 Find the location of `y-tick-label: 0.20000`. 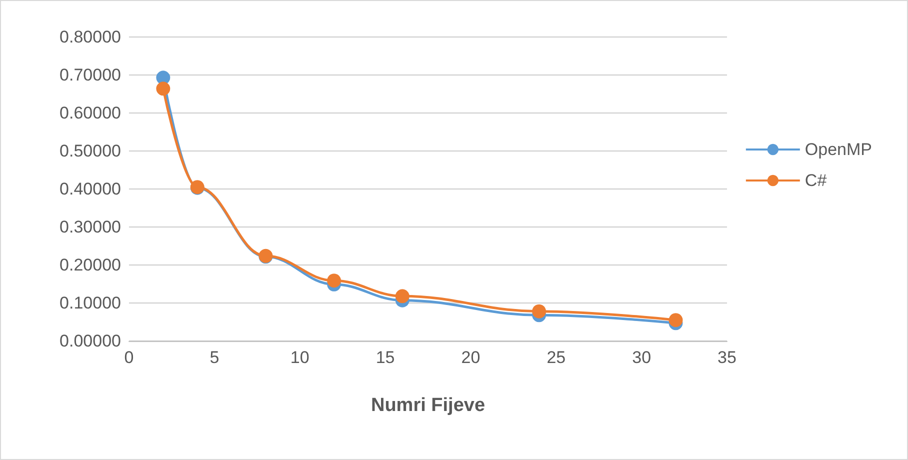

y-tick-label: 0.20000 is located at coordinates (90, 265).